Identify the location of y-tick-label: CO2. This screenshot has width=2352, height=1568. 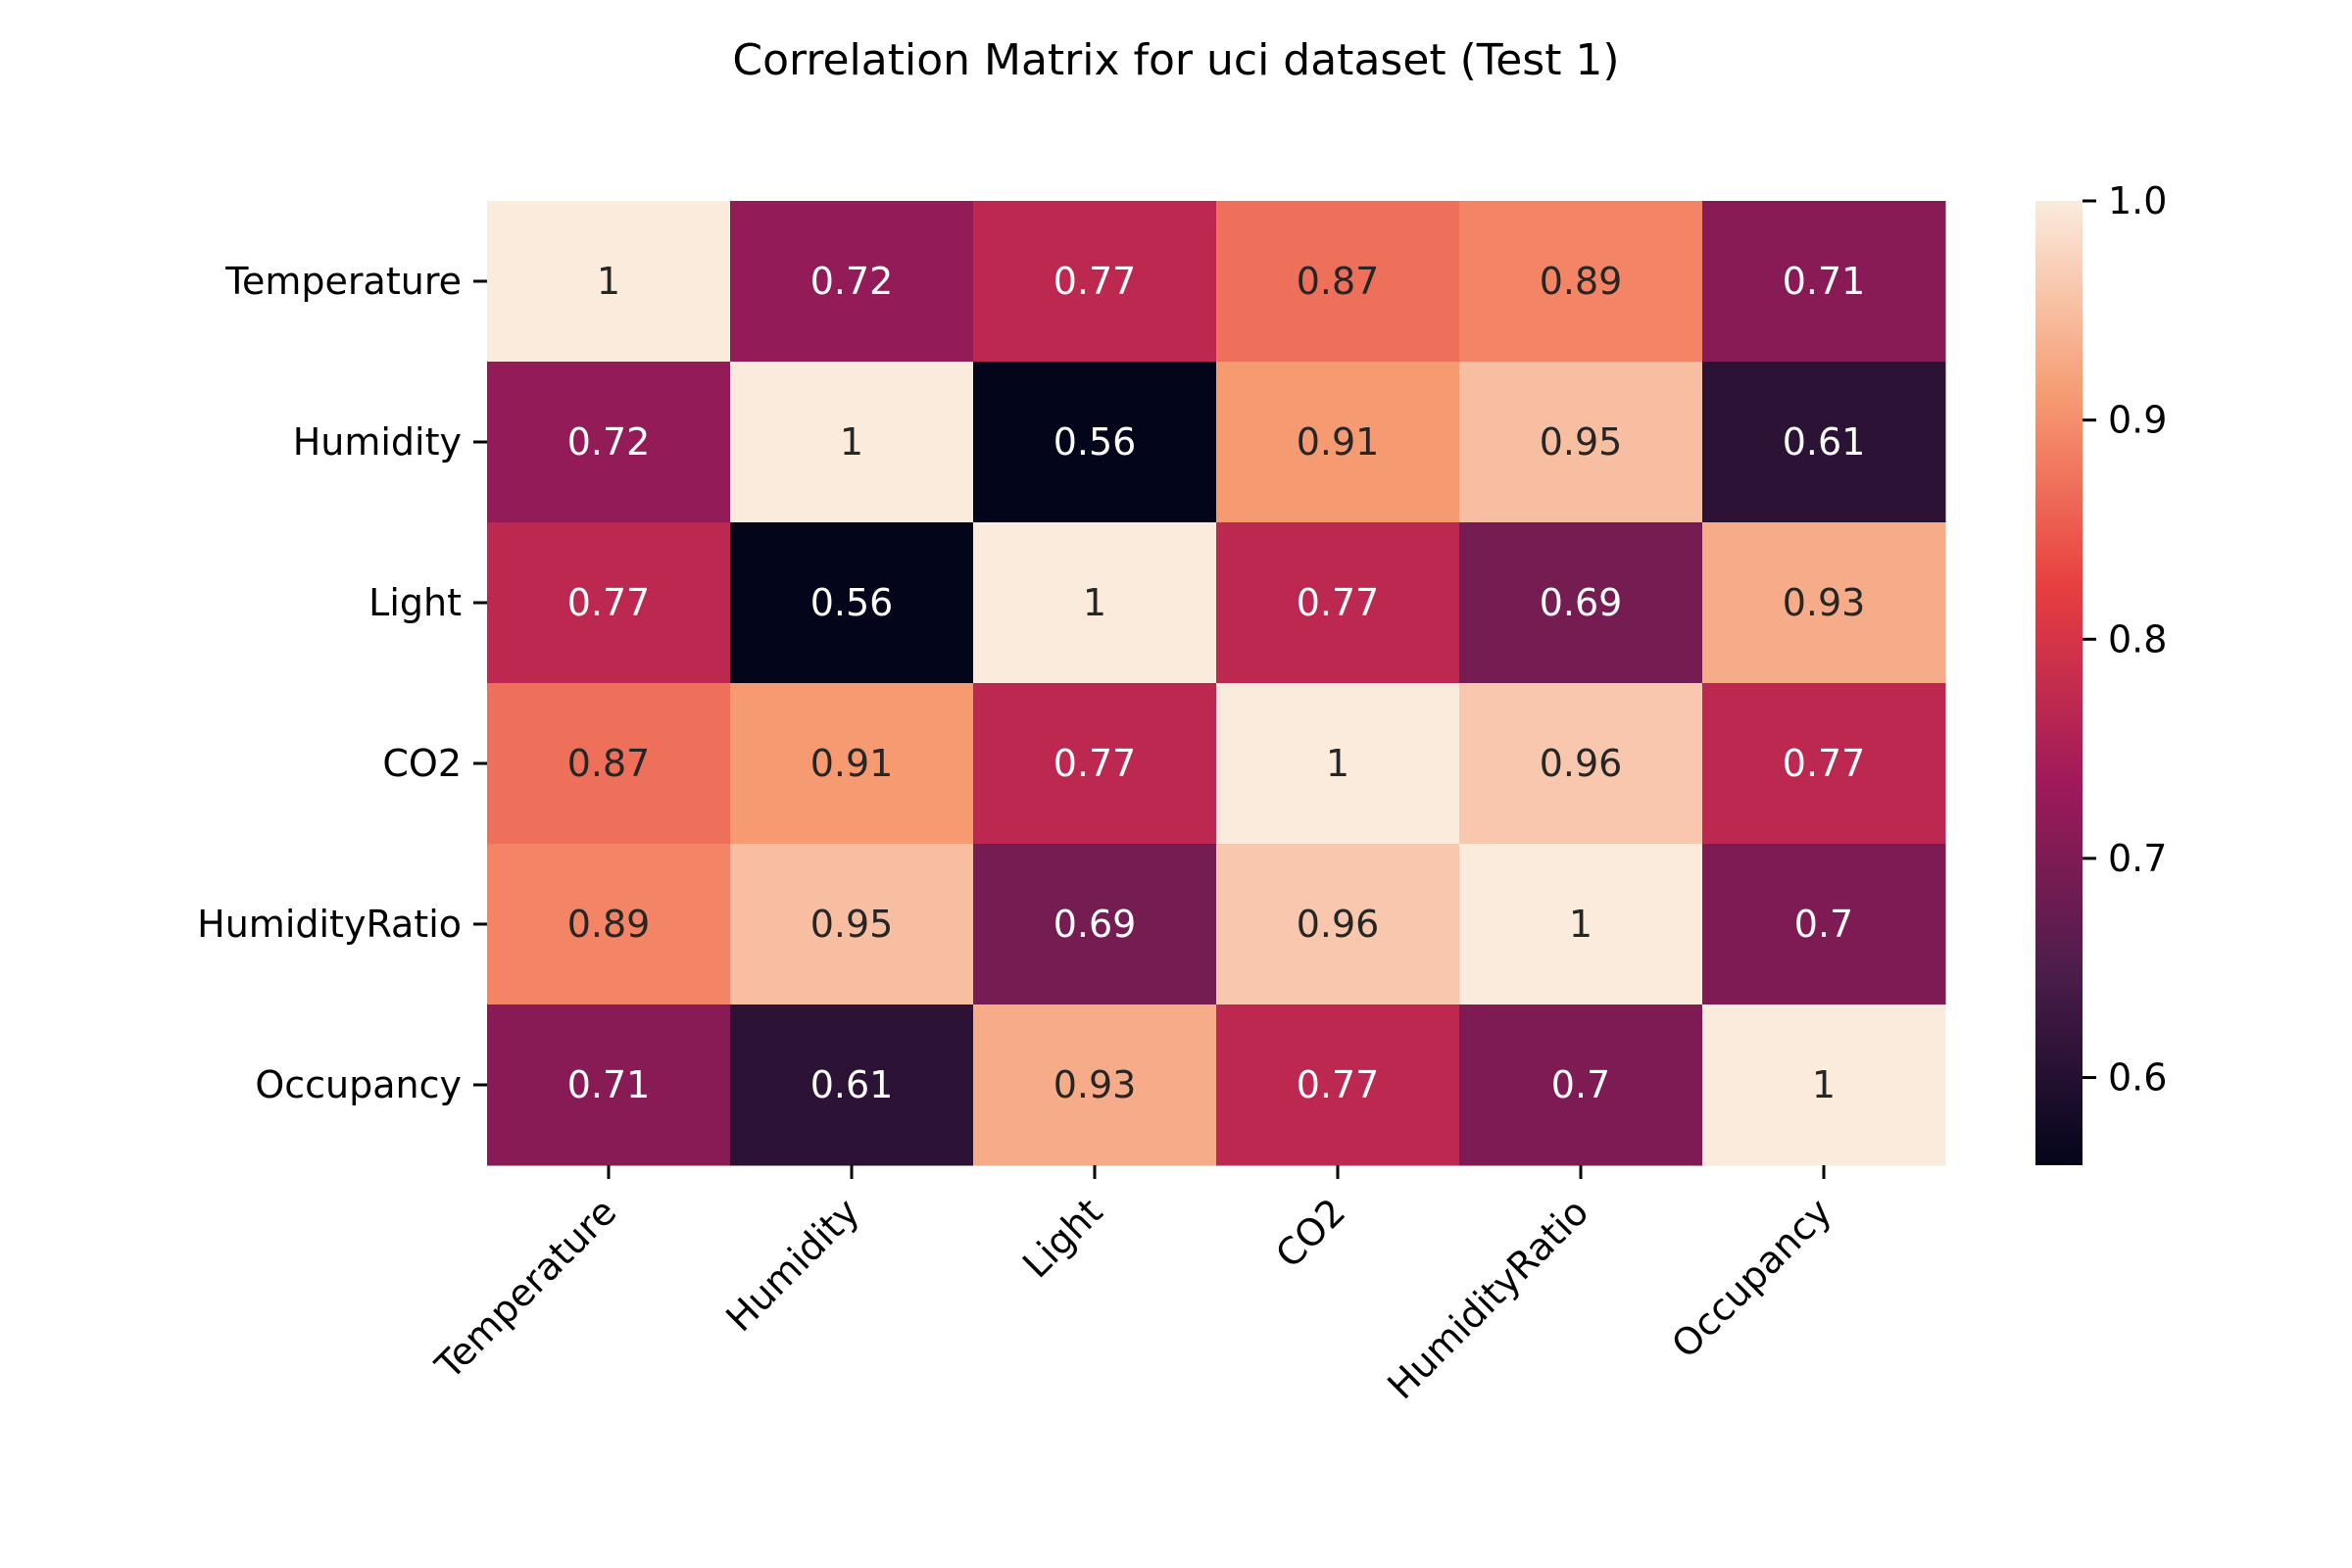
(422, 763).